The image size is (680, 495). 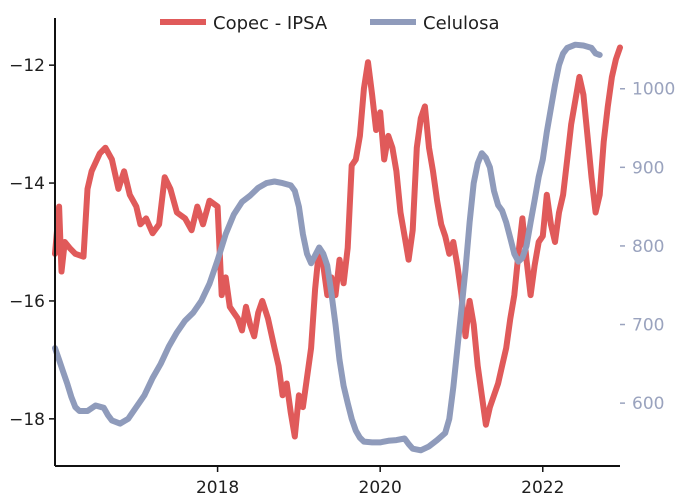 I want to click on y-right-tick-label: 600, so click(x=648, y=404).